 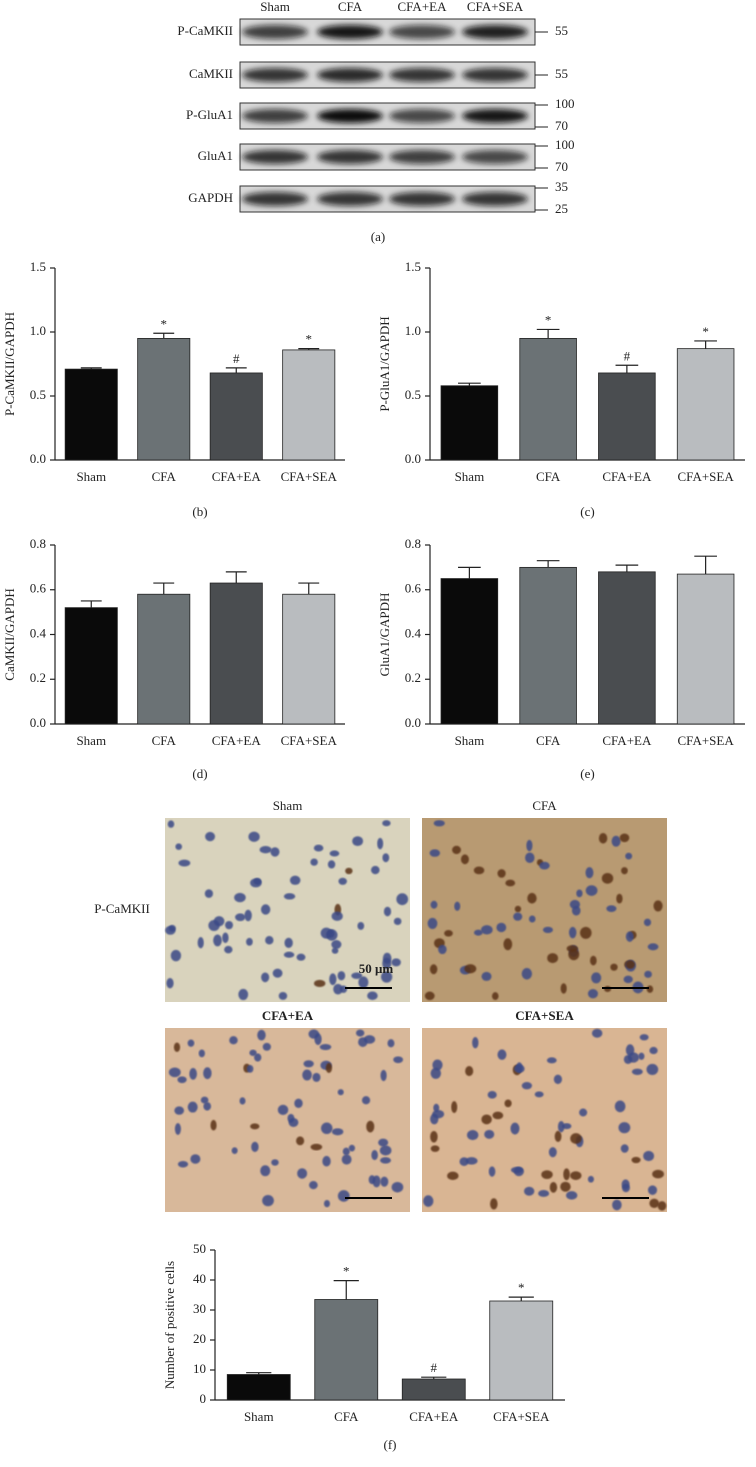 I want to click on blot-row-label: CaMKII, so click(x=211, y=73).